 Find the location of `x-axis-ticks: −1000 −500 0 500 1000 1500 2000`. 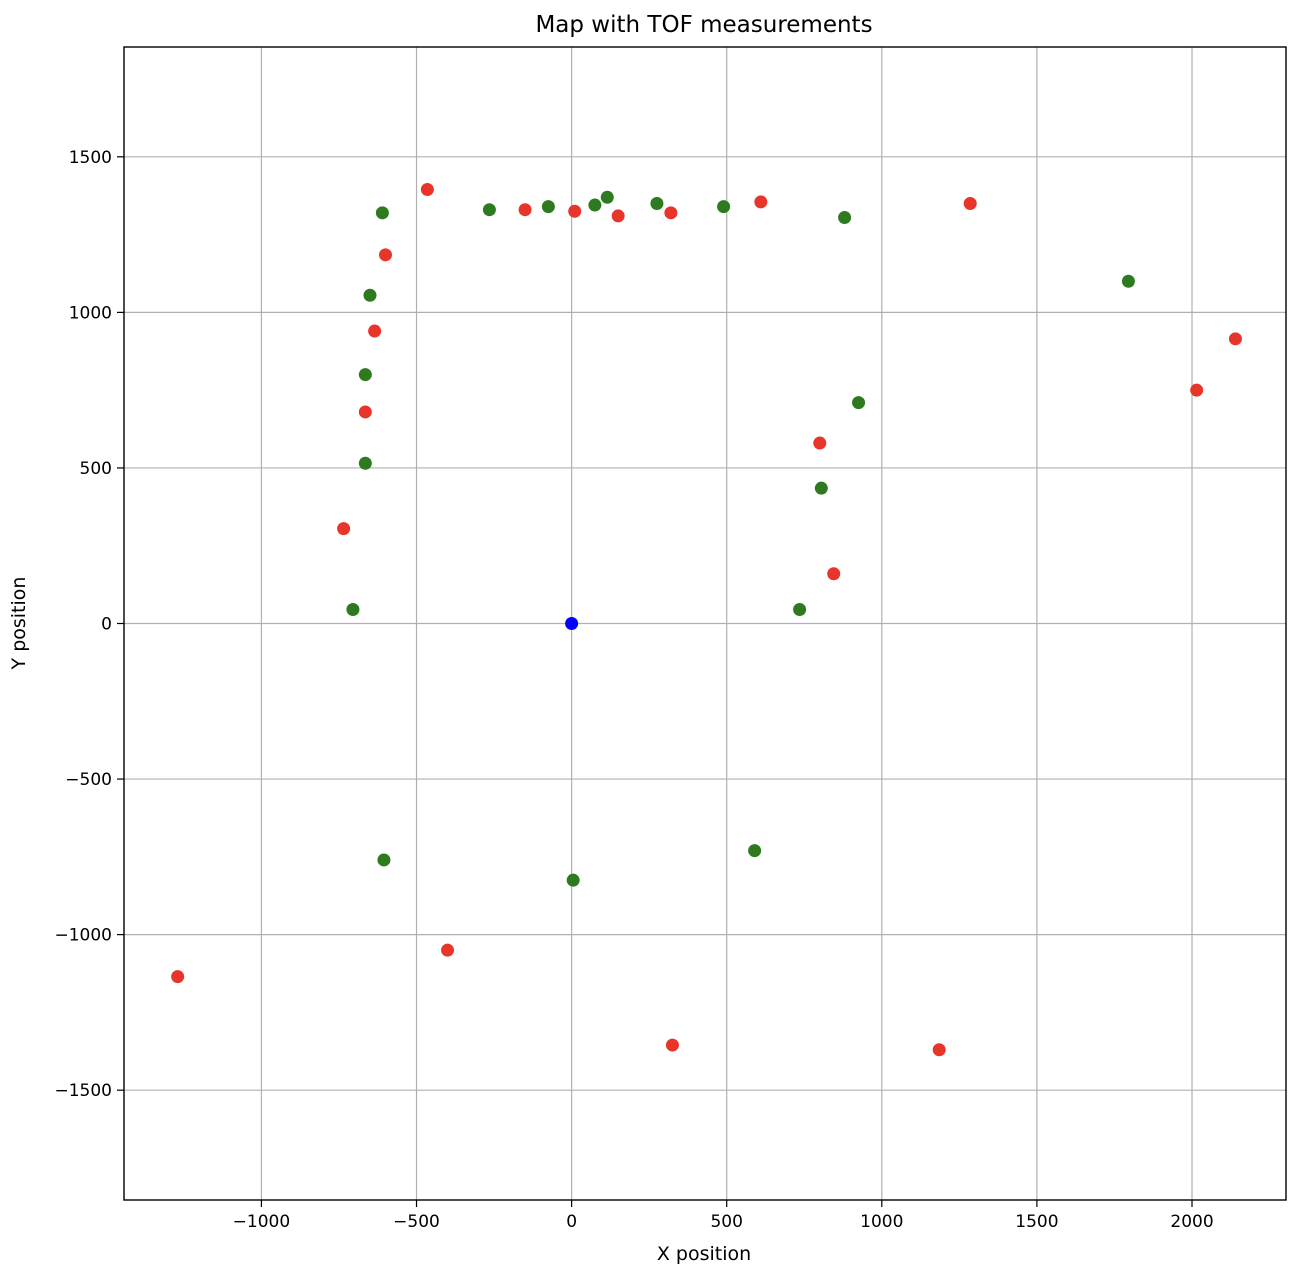

x-axis-ticks: −1000 −500 0 500 1000 1500 2000 is located at coordinates (723, 1216).